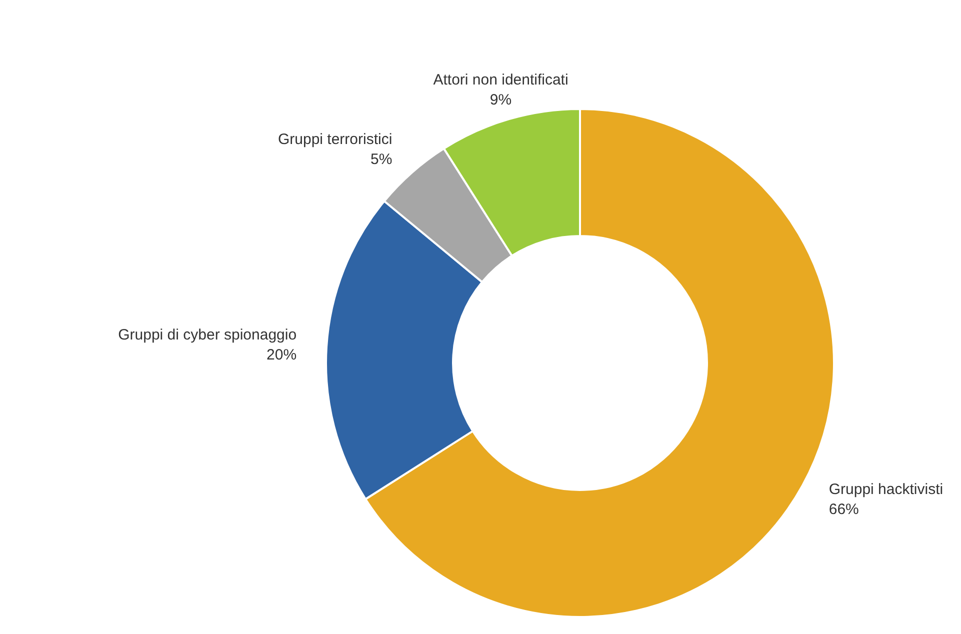  What do you see at coordinates (501, 99) in the screenshot?
I see `data-label: 9%` at bounding box center [501, 99].